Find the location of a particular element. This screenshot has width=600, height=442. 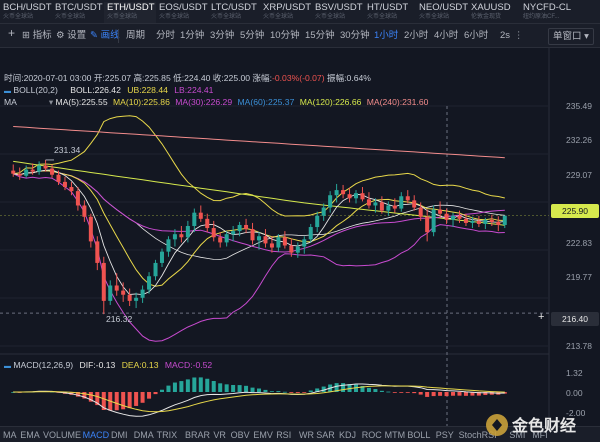

indicator-trix: TRIX is located at coordinates (167, 435).